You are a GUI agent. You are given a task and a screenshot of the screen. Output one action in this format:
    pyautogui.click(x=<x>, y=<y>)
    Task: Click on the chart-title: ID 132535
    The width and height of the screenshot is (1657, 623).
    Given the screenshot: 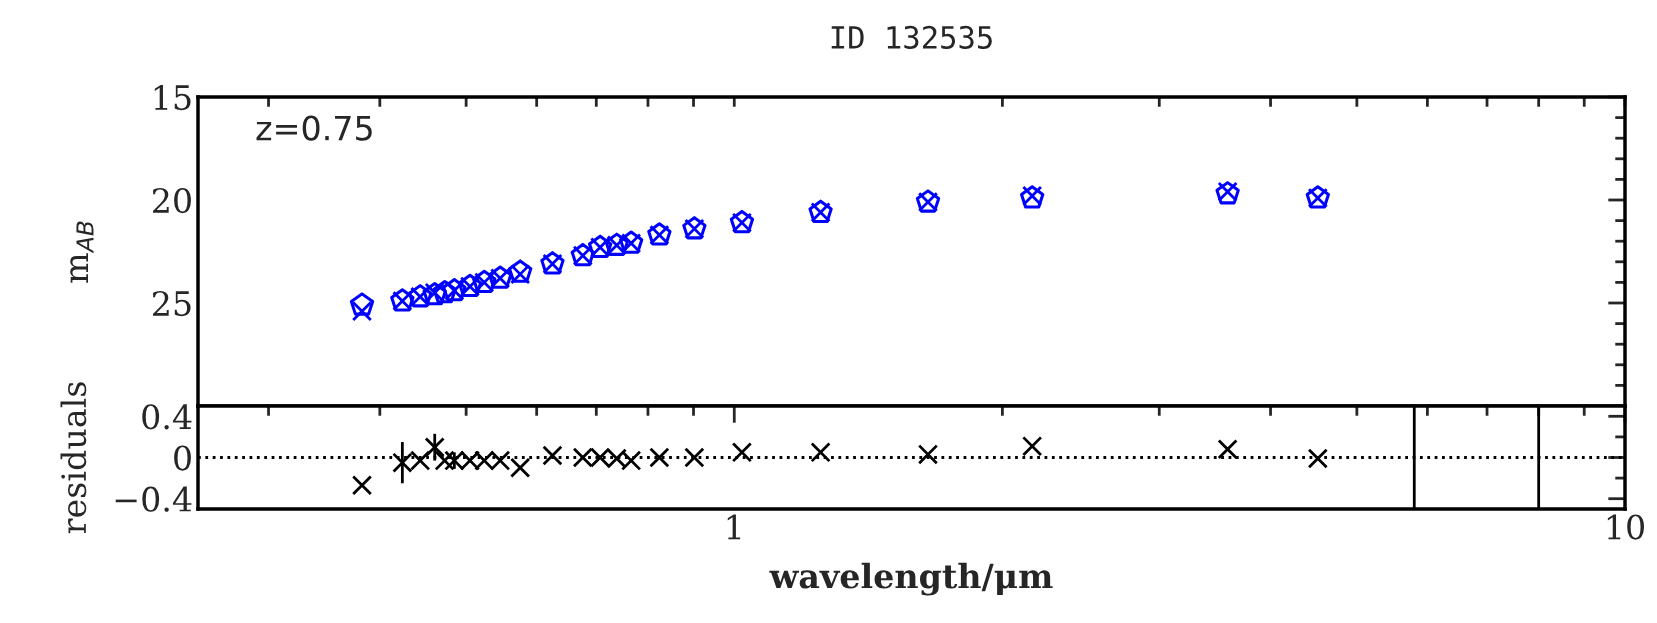 What is the action you would take?
    pyautogui.click(x=911, y=37)
    